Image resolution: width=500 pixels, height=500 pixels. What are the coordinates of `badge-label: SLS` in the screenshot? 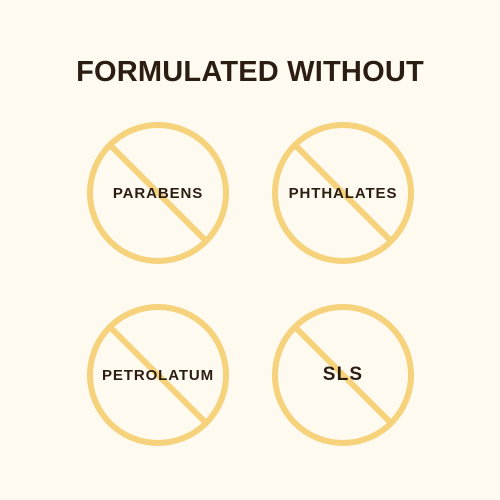 It's located at (343, 374).